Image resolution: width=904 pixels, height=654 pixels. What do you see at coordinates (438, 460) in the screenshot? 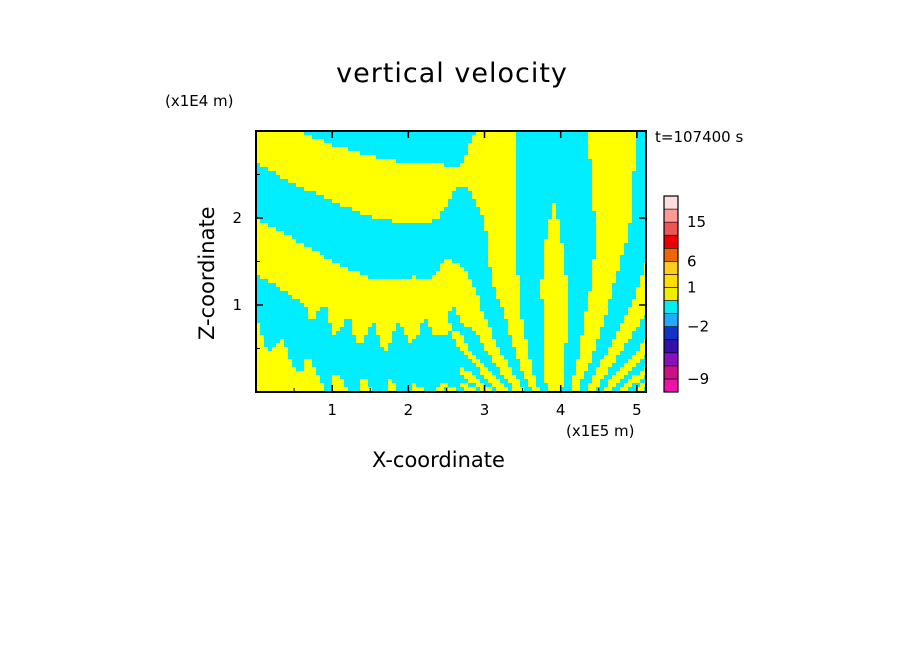
I see `x-axis-label: X-coordinate` at bounding box center [438, 460].